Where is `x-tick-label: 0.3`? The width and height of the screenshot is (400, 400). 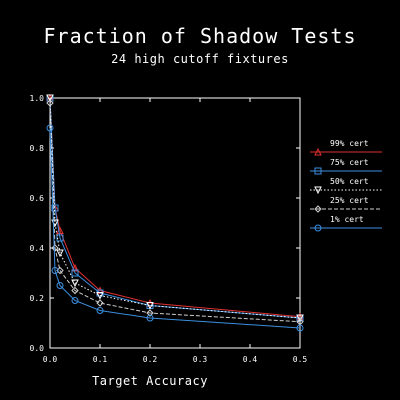
x-tick-label: 0.3 is located at coordinates (200, 359).